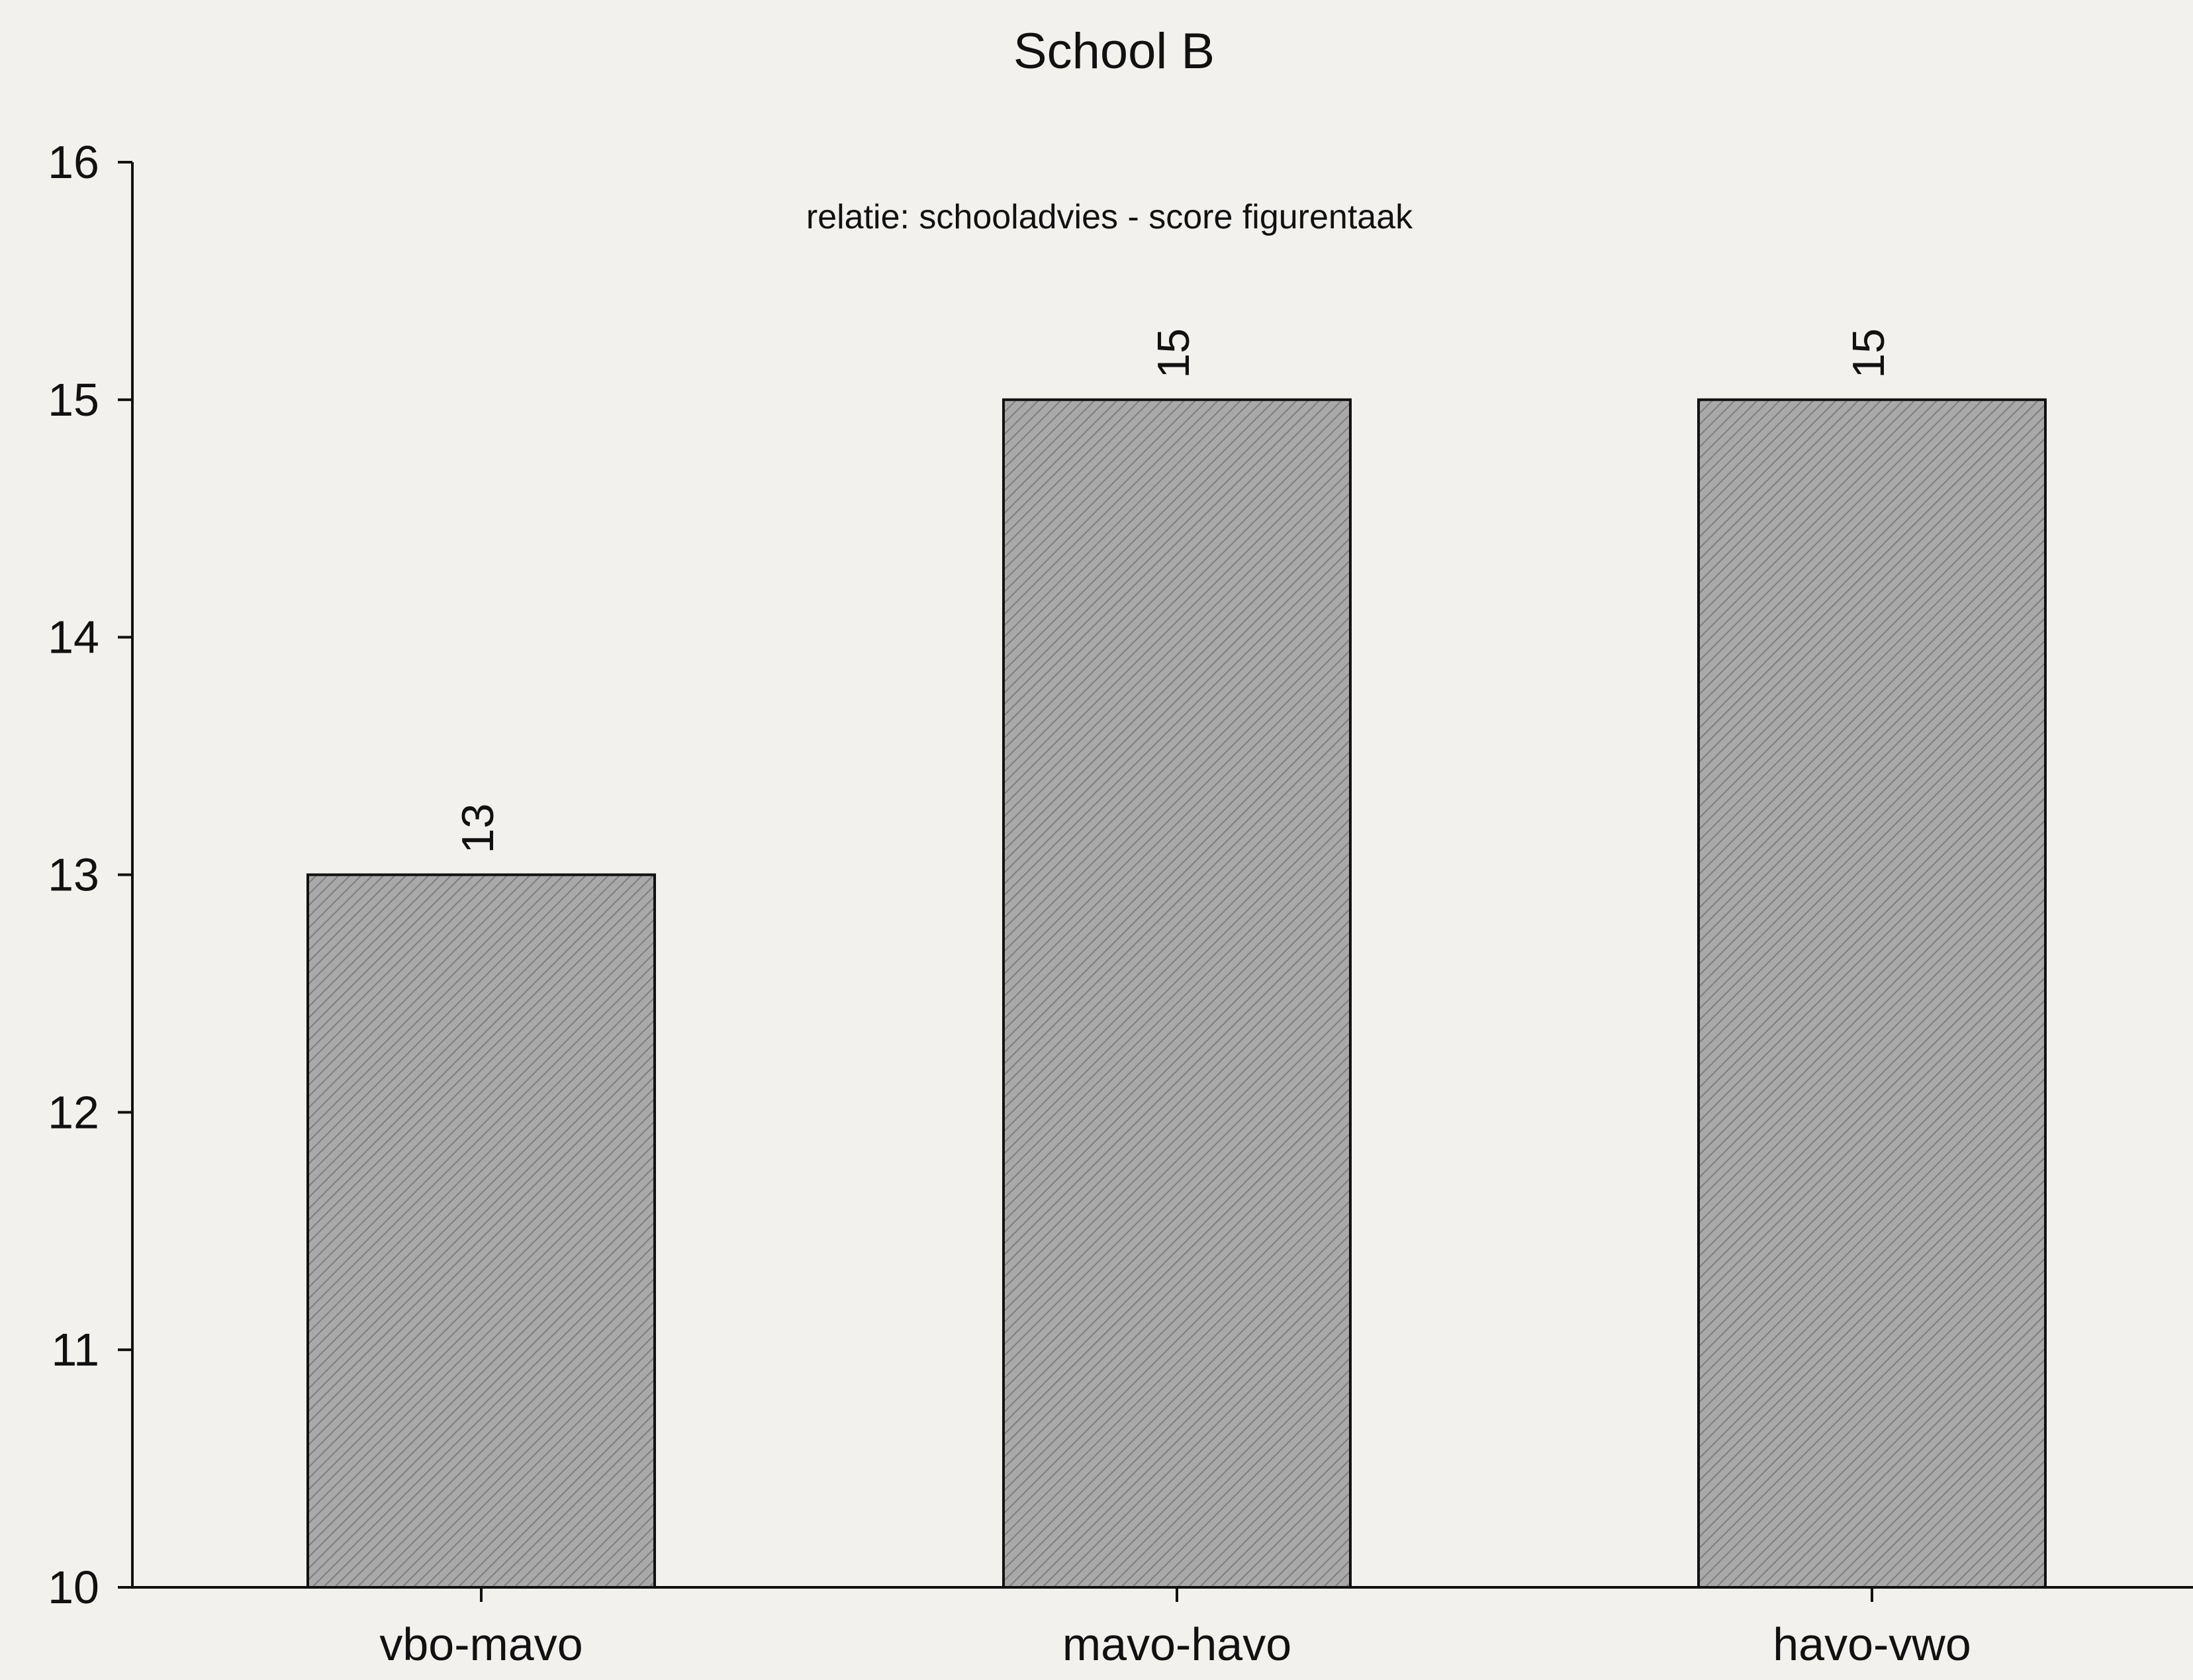  What do you see at coordinates (481, 1231) in the screenshot?
I see `bar-vbo-mavo` at bounding box center [481, 1231].